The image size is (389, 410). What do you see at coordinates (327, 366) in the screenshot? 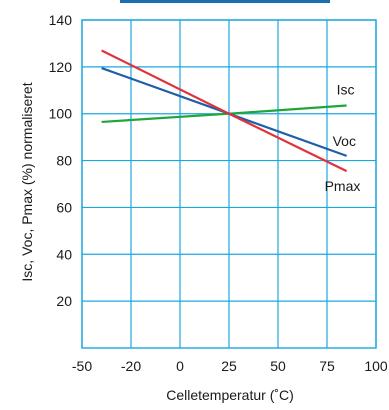
I see `x-tick-label: 75` at bounding box center [327, 366].